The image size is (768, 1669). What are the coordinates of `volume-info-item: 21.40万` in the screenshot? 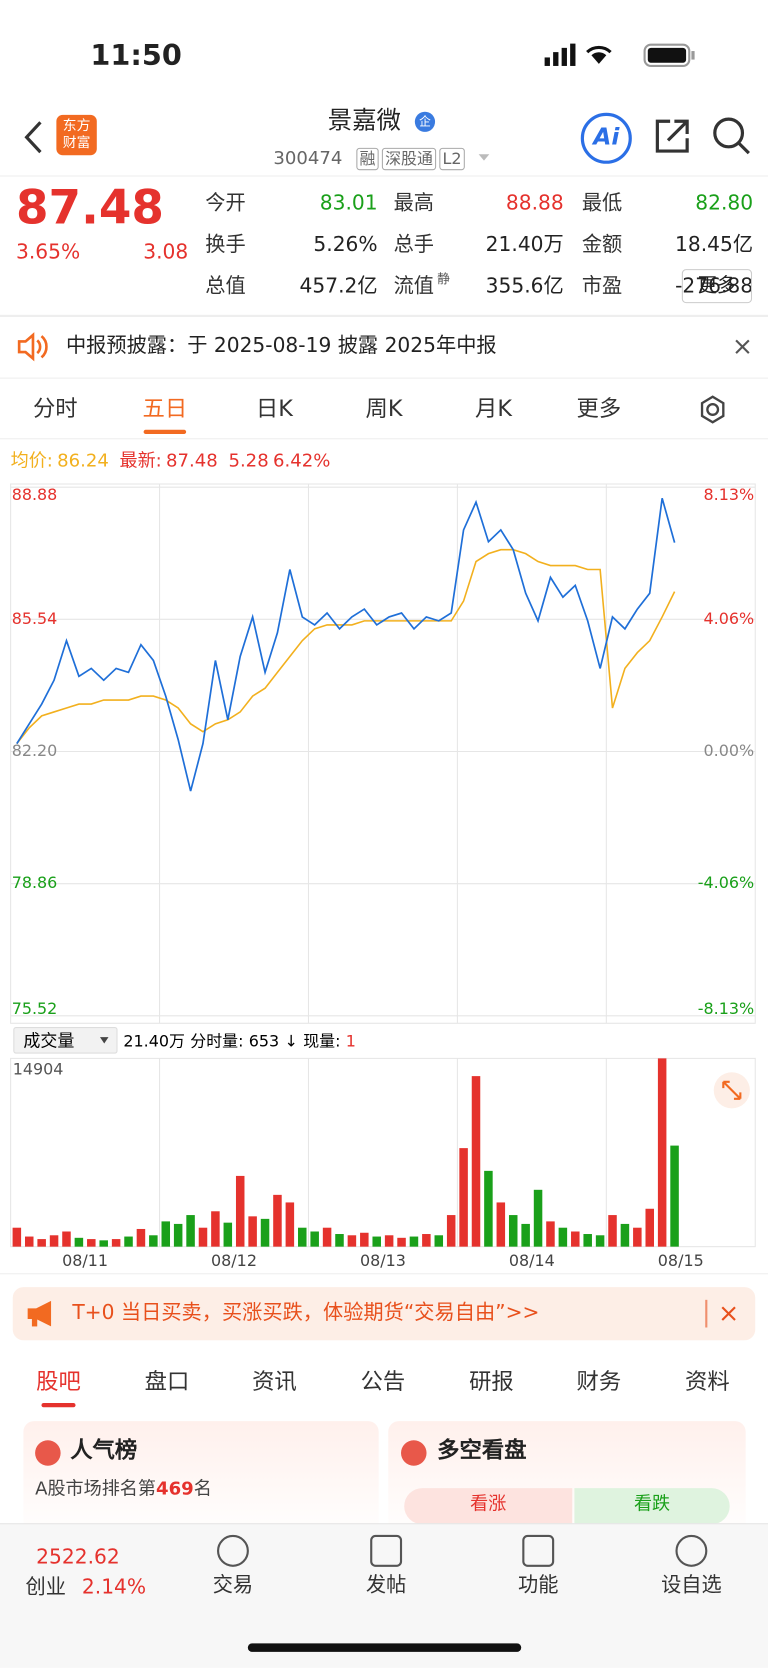 It's located at (154, 1040).